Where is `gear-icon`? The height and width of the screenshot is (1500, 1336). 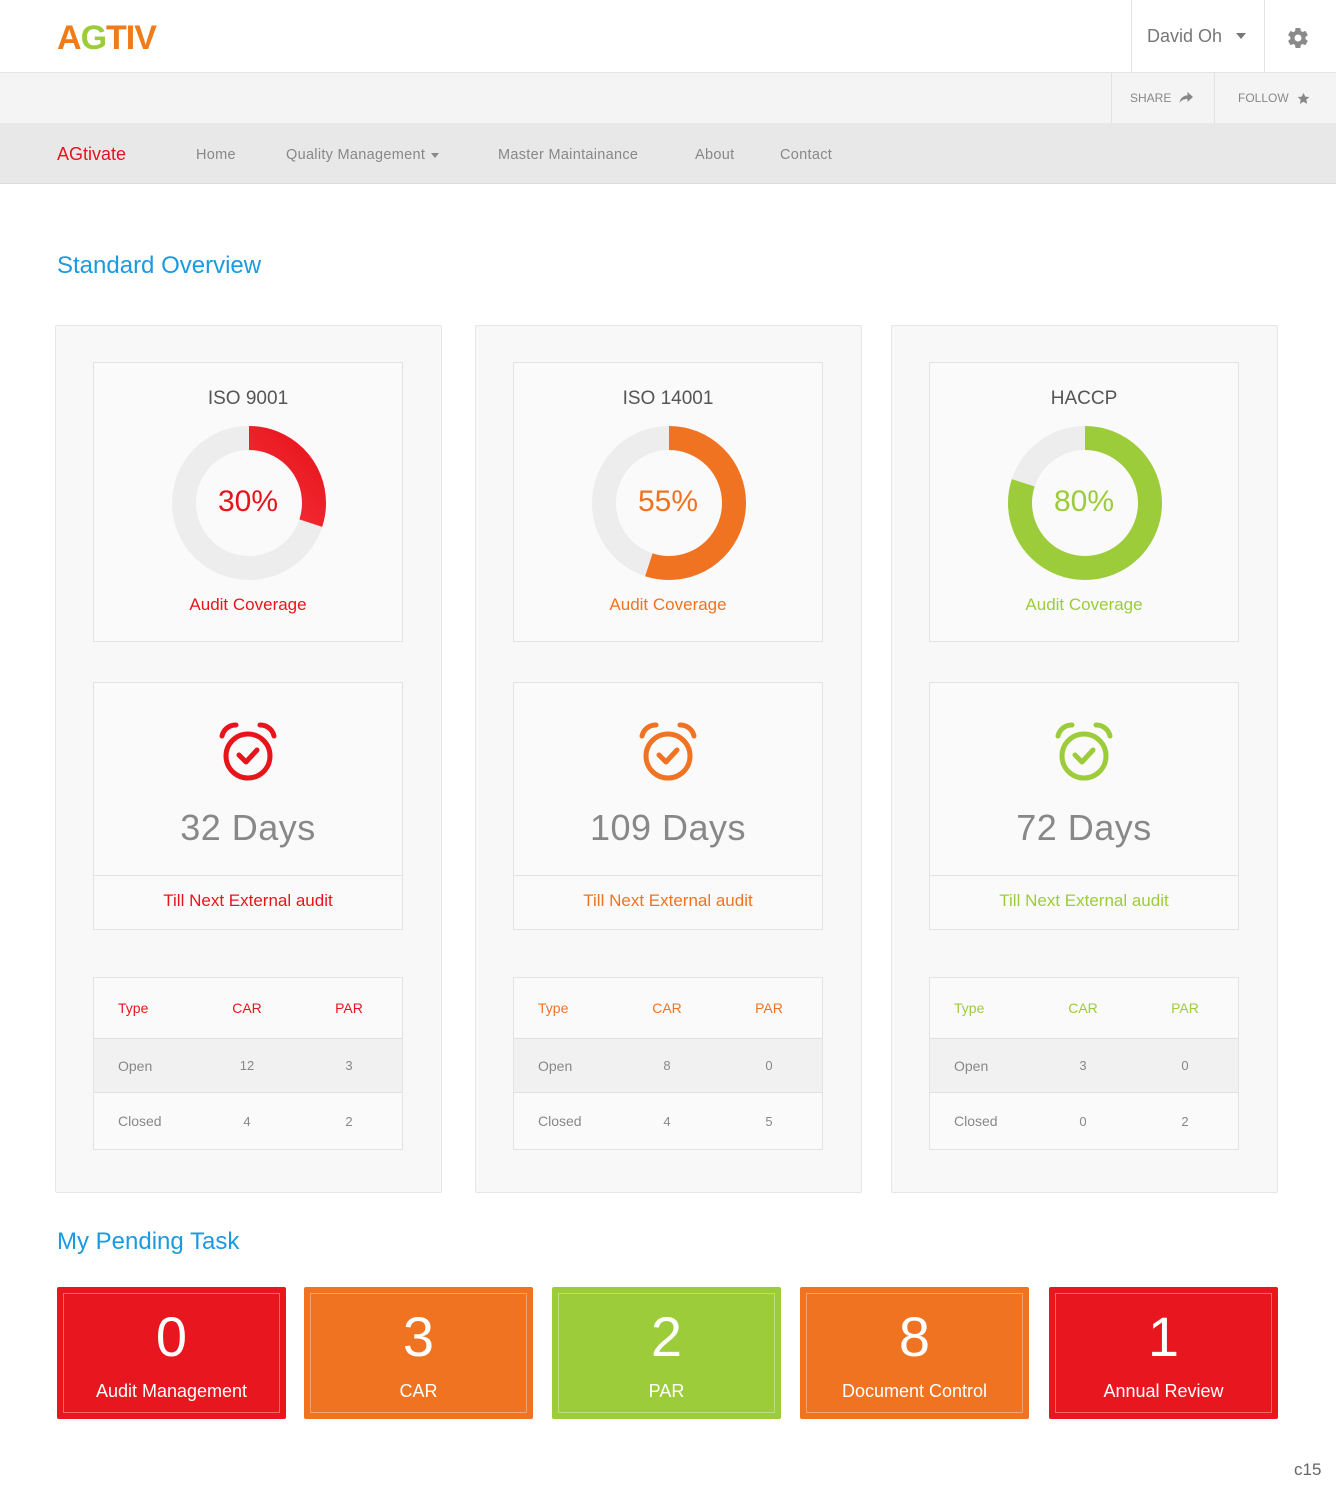 gear-icon is located at coordinates (1298, 38).